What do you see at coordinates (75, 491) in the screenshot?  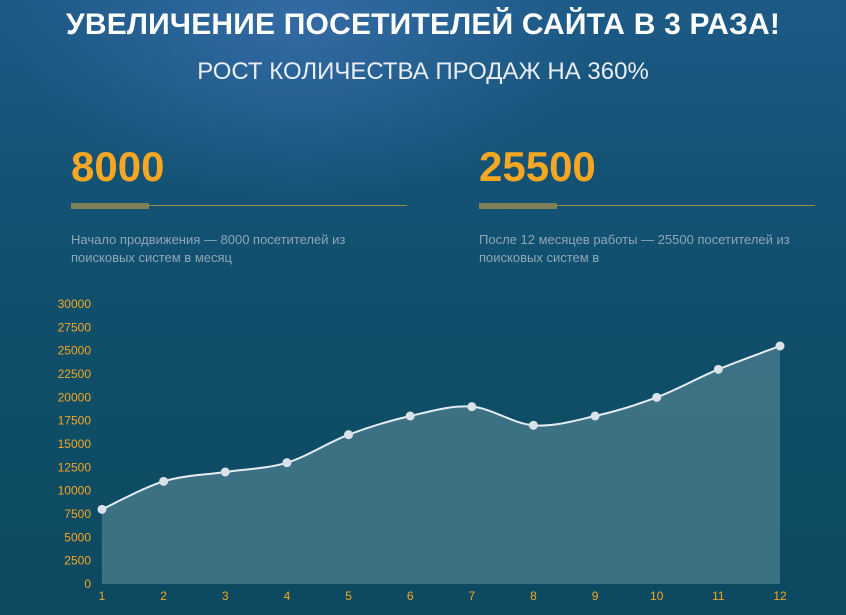 I see `y-tick-label: 10000` at bounding box center [75, 491].